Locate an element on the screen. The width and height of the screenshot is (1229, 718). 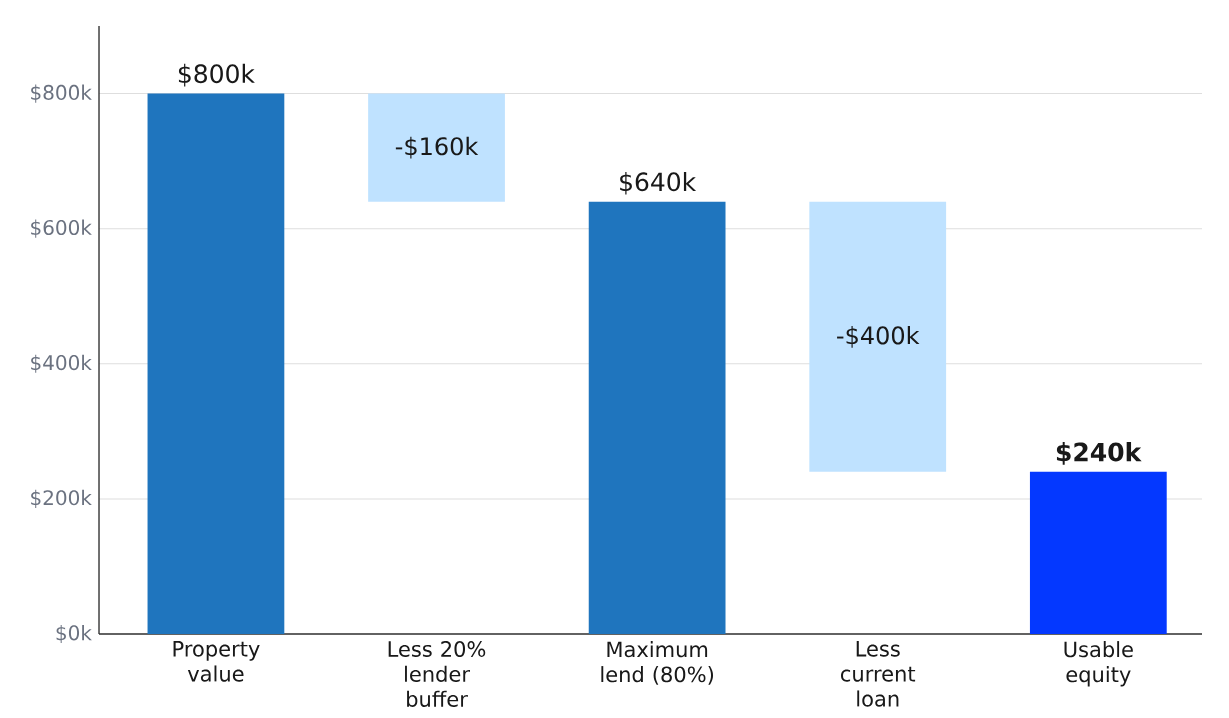
data-label: -$160k is located at coordinates (437, 147).